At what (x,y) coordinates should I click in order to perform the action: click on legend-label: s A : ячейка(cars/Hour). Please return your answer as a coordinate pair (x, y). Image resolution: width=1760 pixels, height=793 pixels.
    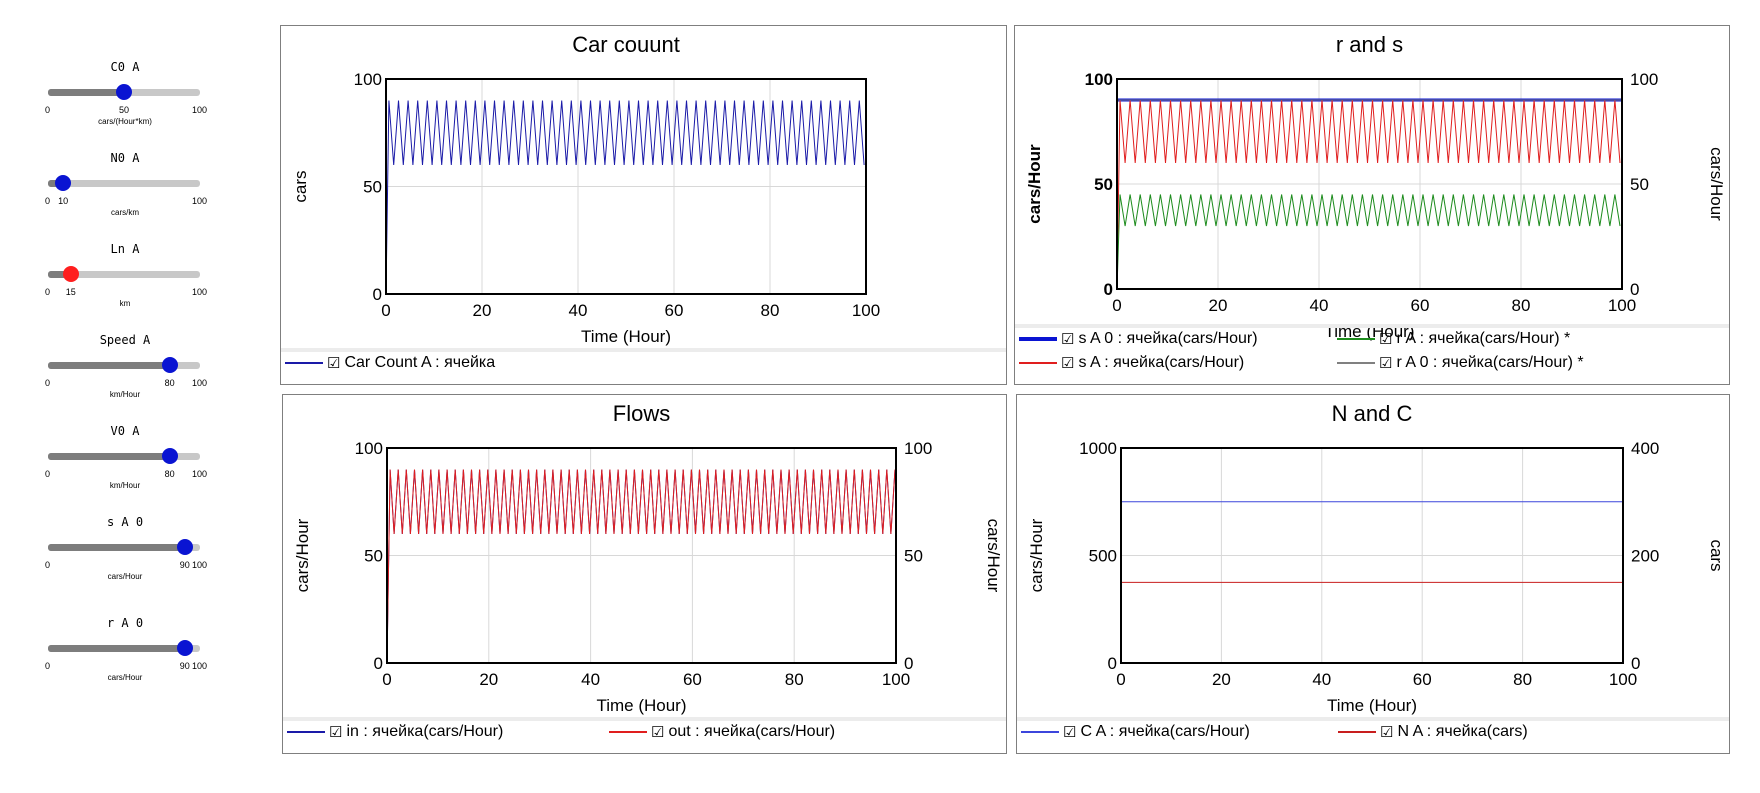
    Looking at the image, I should click on (1161, 362).